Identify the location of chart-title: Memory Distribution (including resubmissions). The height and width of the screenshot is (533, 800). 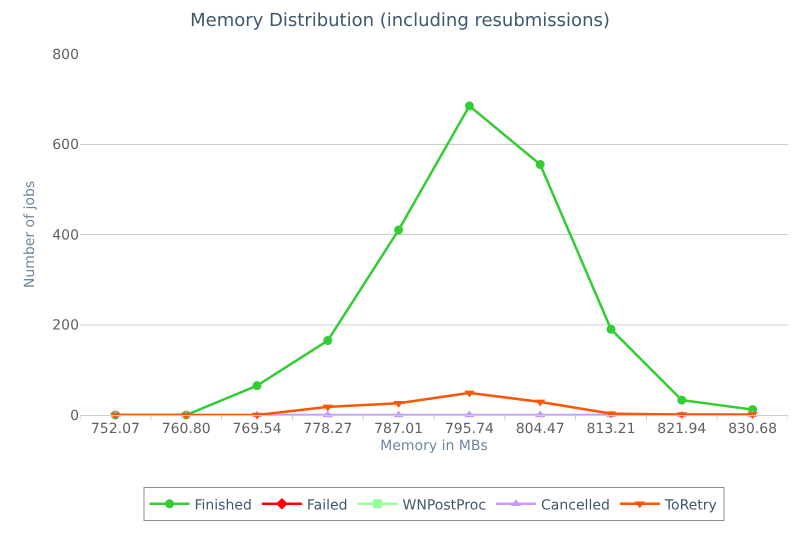
(400, 20).